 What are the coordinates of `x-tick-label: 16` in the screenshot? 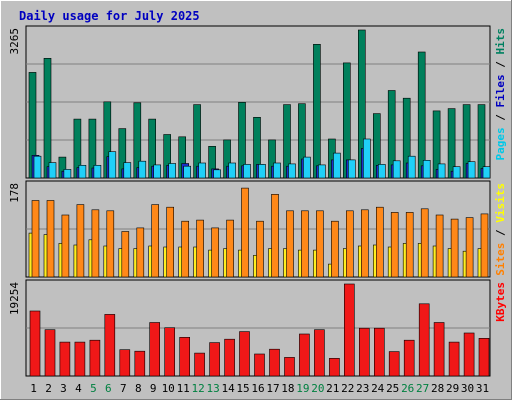 It's located at (257, 388).